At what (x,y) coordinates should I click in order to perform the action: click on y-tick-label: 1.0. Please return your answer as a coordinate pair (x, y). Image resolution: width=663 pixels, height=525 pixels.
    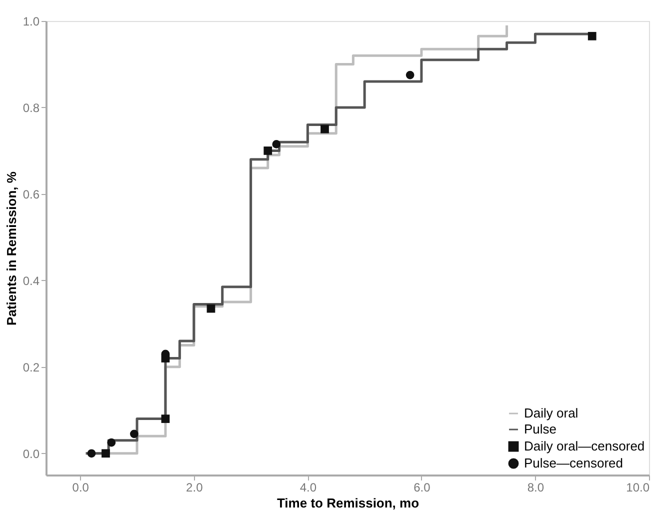
    Looking at the image, I should click on (31, 21).